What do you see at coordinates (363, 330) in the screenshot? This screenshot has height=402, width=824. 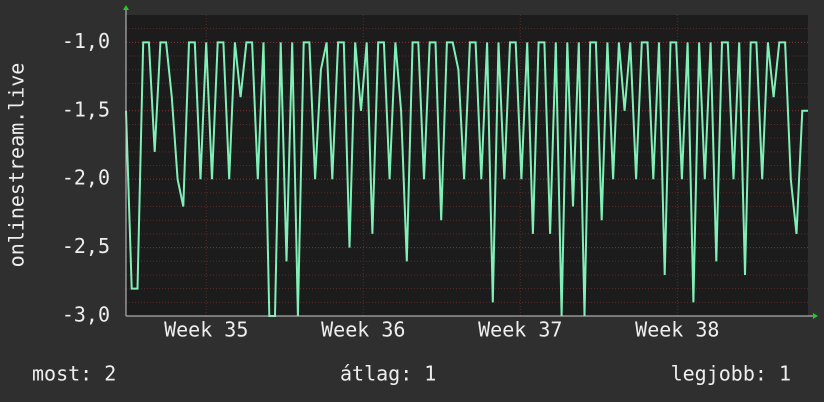 I see `x-tick-label: Week 36` at bounding box center [363, 330].